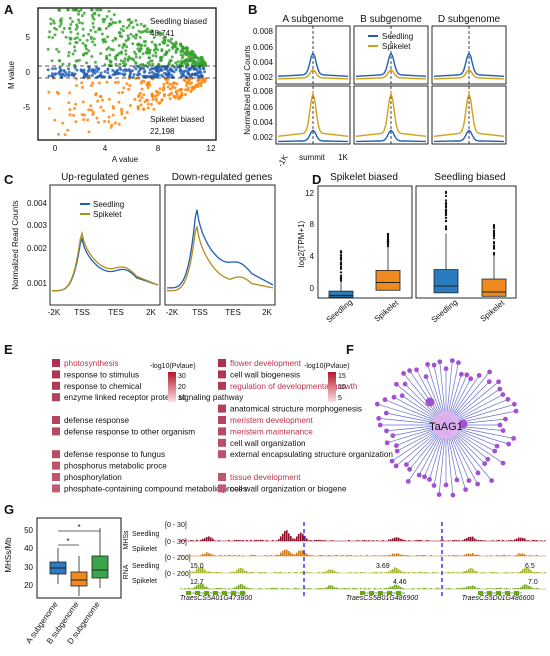 The height and width of the screenshot is (656, 550). I want to click on panel-g-box, so click(79, 579).